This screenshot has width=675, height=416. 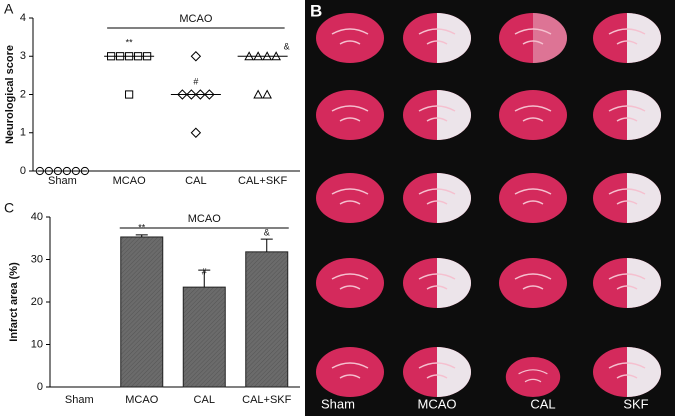 I want to click on y-tick-label: 3, so click(x=23, y=56).